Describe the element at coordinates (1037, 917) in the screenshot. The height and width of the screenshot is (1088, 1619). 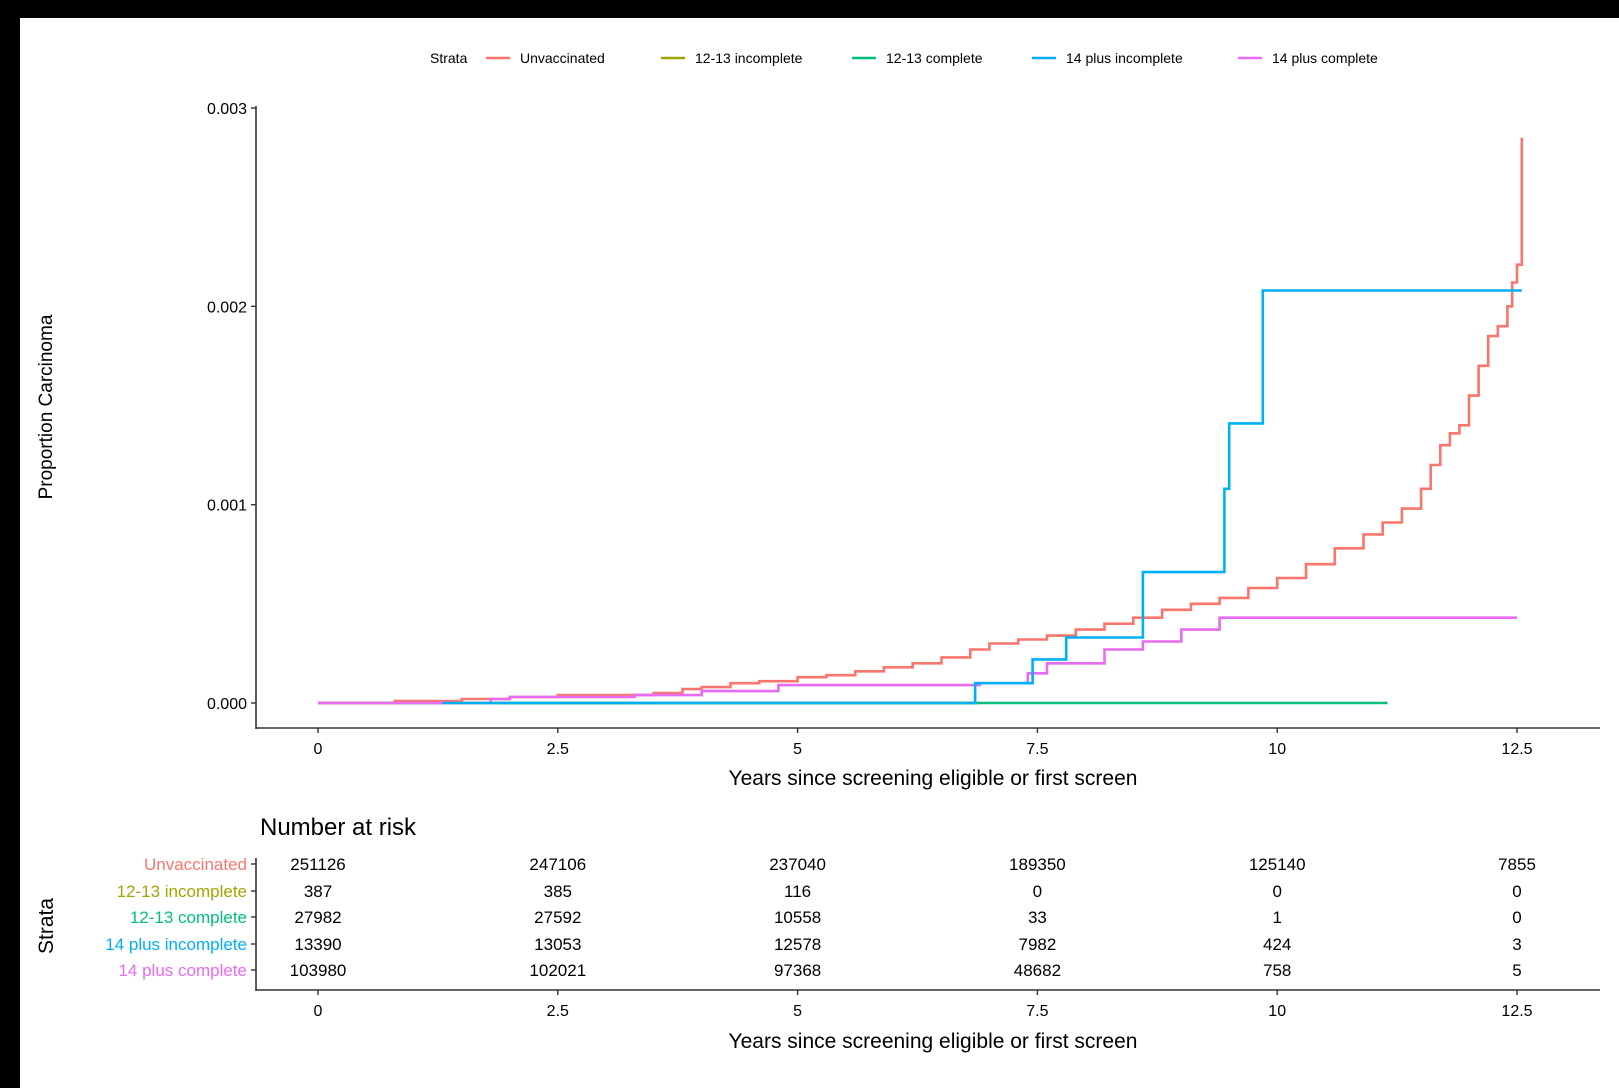
I see `risk-cell: 33` at that location.